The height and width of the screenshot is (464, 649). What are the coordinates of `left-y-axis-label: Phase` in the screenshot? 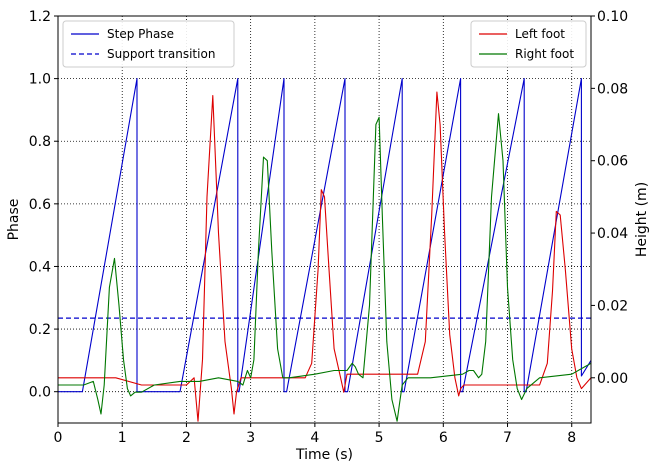 It's located at (14, 220).